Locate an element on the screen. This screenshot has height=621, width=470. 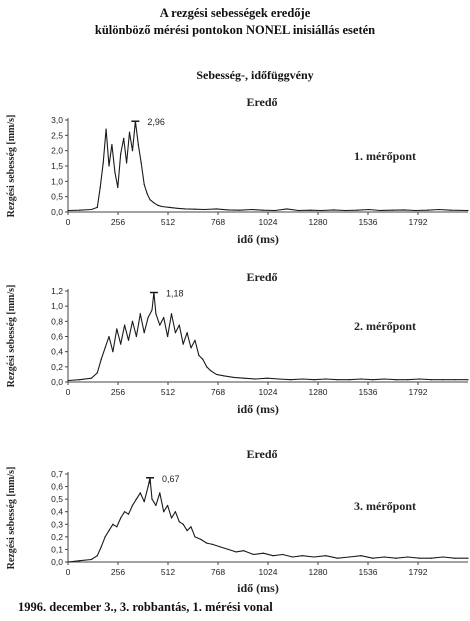
y-tick-label: 0,8 is located at coordinates (57, 321).